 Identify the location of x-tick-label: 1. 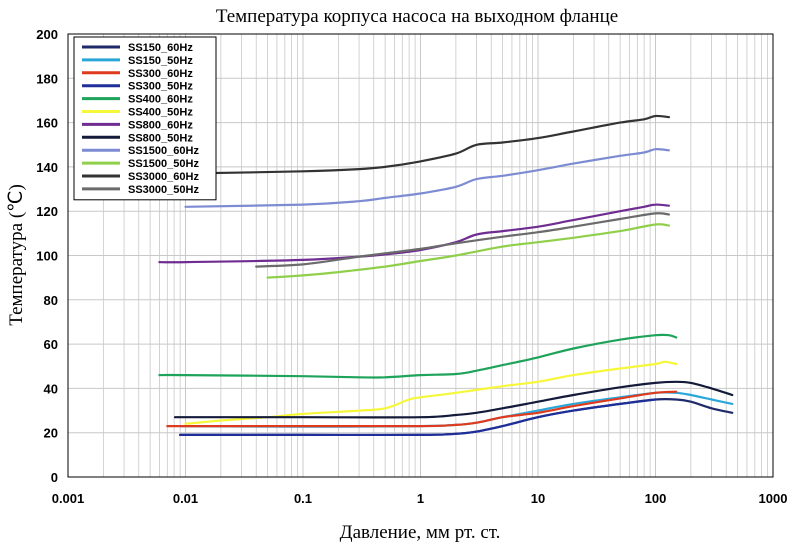
(420, 498).